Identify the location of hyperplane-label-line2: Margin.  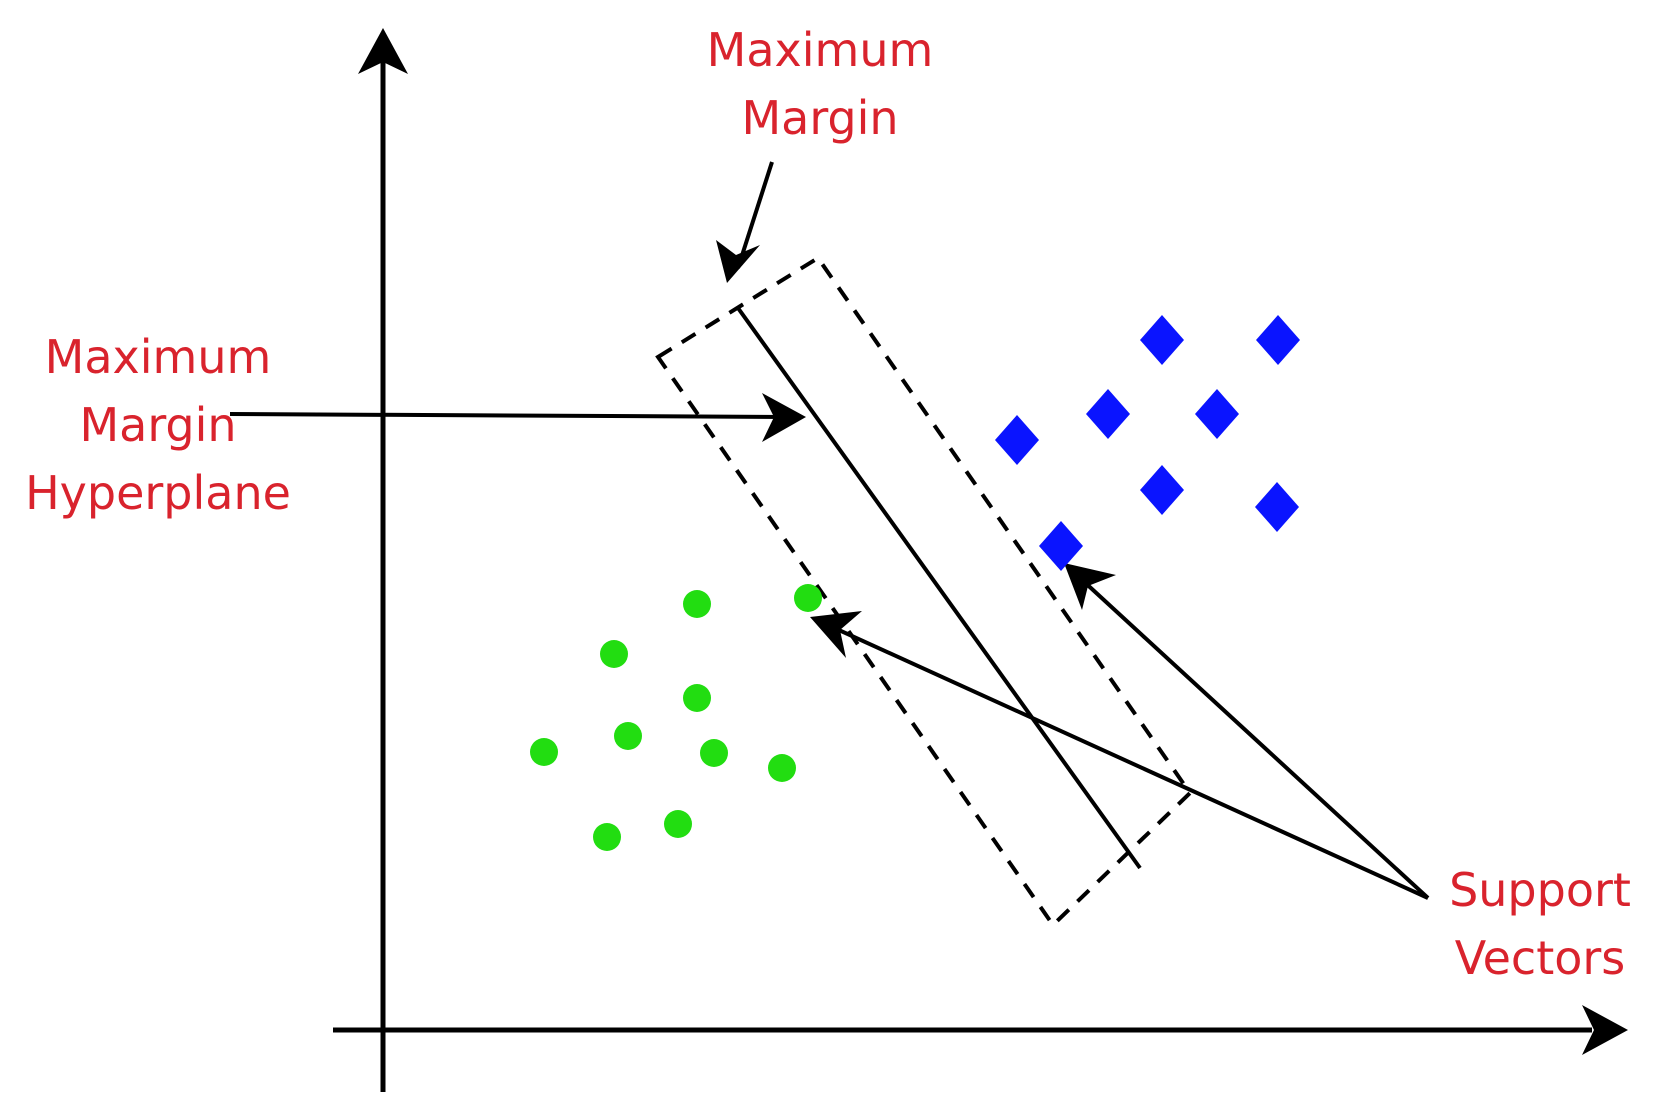
(158, 425).